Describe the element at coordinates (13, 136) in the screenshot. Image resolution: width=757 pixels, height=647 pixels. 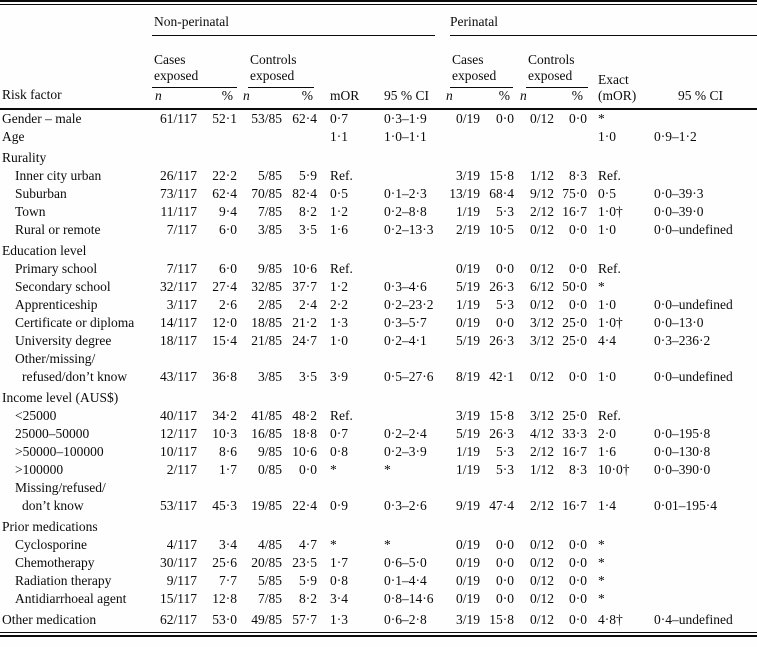
I see `row-label: Age` at that location.